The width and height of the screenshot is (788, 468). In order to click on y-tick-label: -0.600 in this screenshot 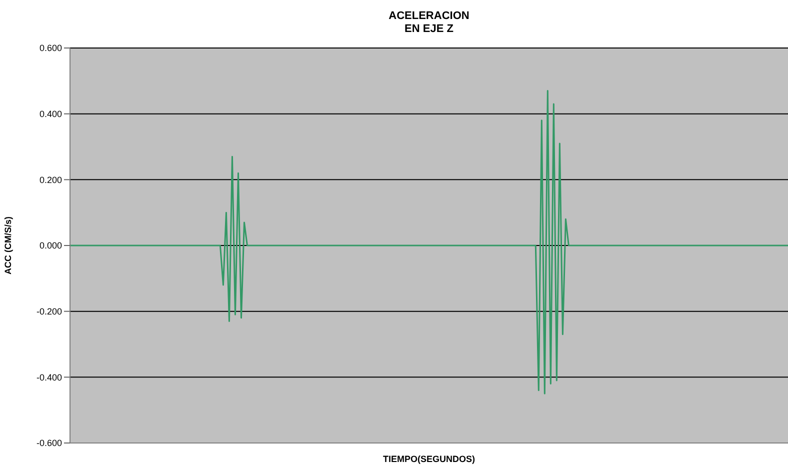, I will do `click(49, 443)`.